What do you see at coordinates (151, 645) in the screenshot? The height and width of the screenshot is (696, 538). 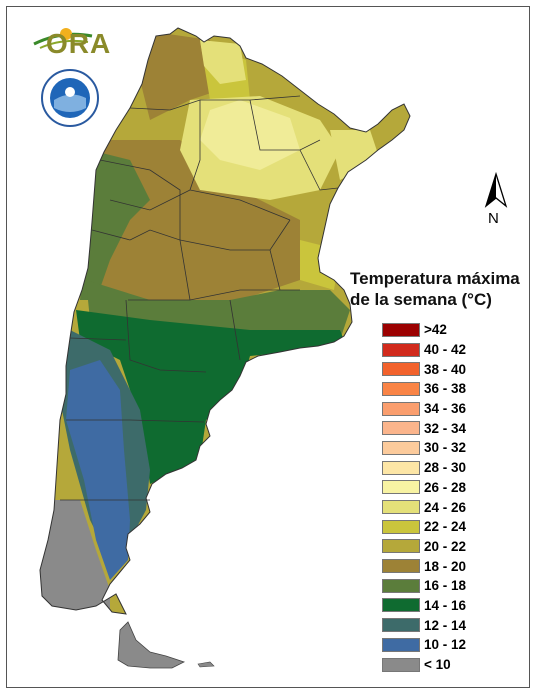 I see `tierra-del-fuego` at bounding box center [151, 645].